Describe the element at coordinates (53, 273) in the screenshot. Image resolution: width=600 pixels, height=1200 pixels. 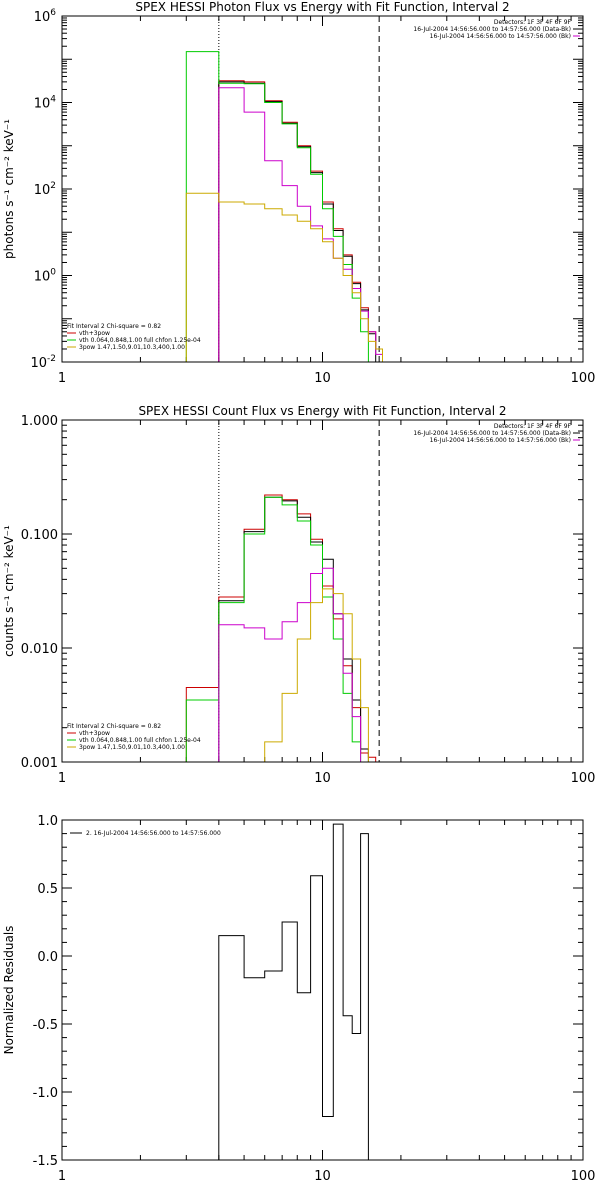
I see `y-tick-exponent: 0` at that location.